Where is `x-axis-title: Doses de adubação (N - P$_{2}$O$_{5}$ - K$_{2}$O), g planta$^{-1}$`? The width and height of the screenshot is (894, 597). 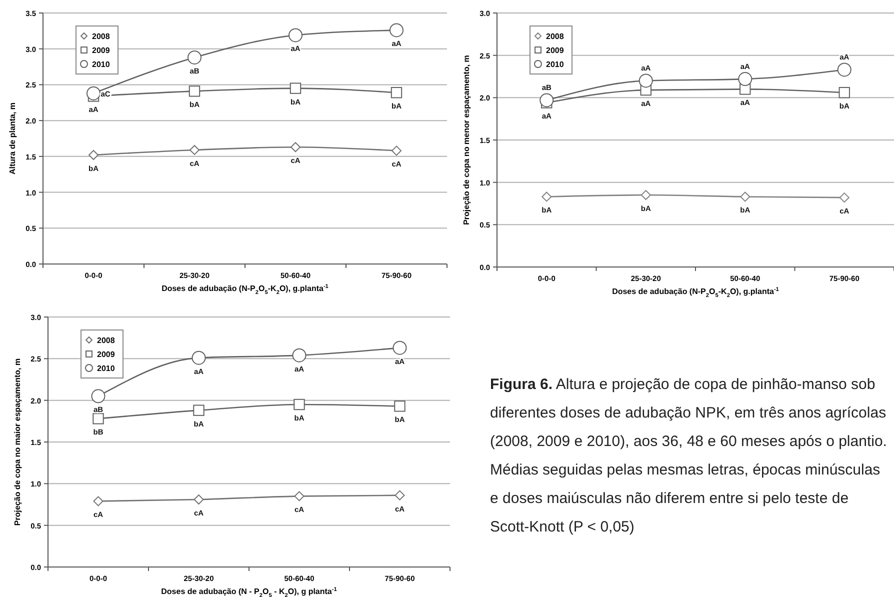 x-axis-title: Doses de adubação (N - P$_{2}$O$_{5}$ - K$_{2}$O), g planta$^{-1}$ is located at coordinates (249, 592).